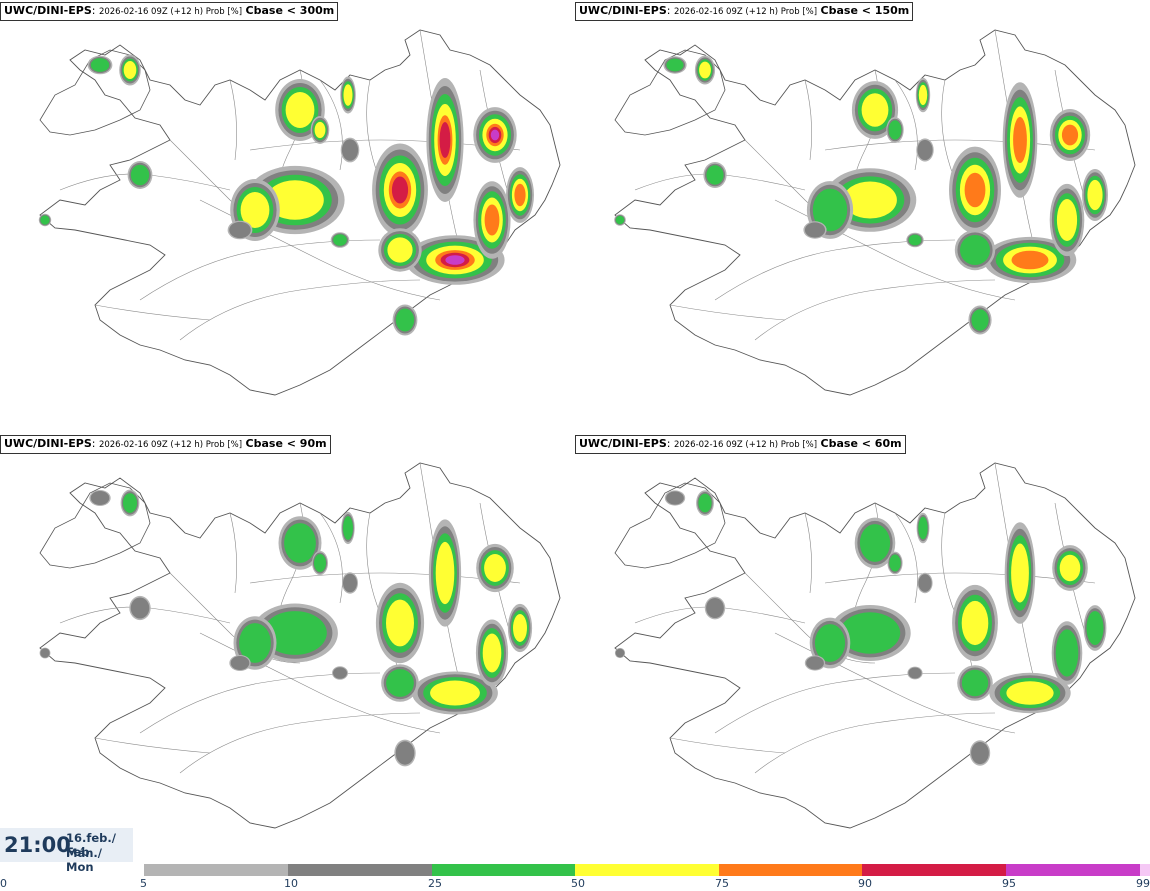 This screenshot has width=1150, height=891. What do you see at coordinates (291, 883) in the screenshot?
I see `legend-tick-label: 10` at bounding box center [291, 883].